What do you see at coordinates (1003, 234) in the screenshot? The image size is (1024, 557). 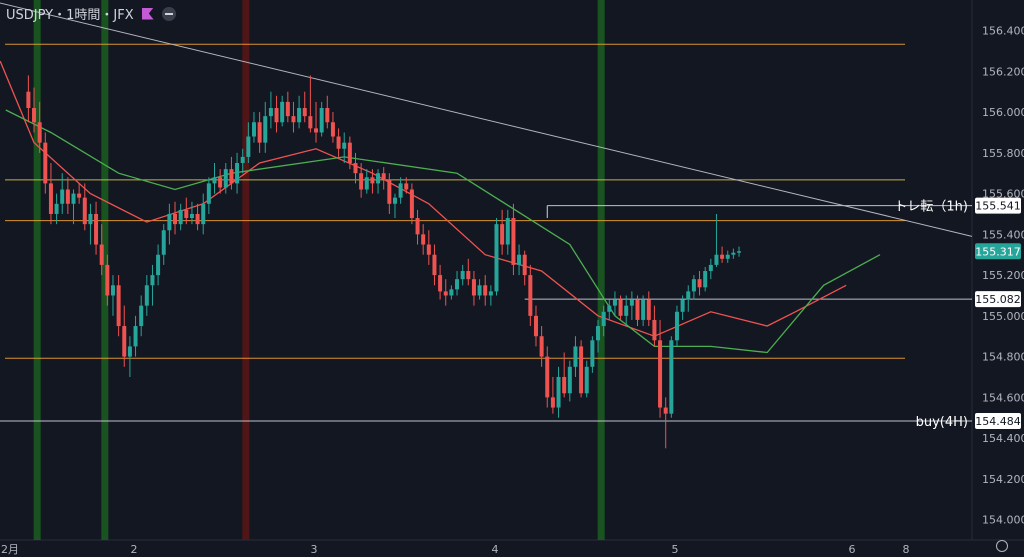 I see `y-tick-label: 155.400` at bounding box center [1003, 234].